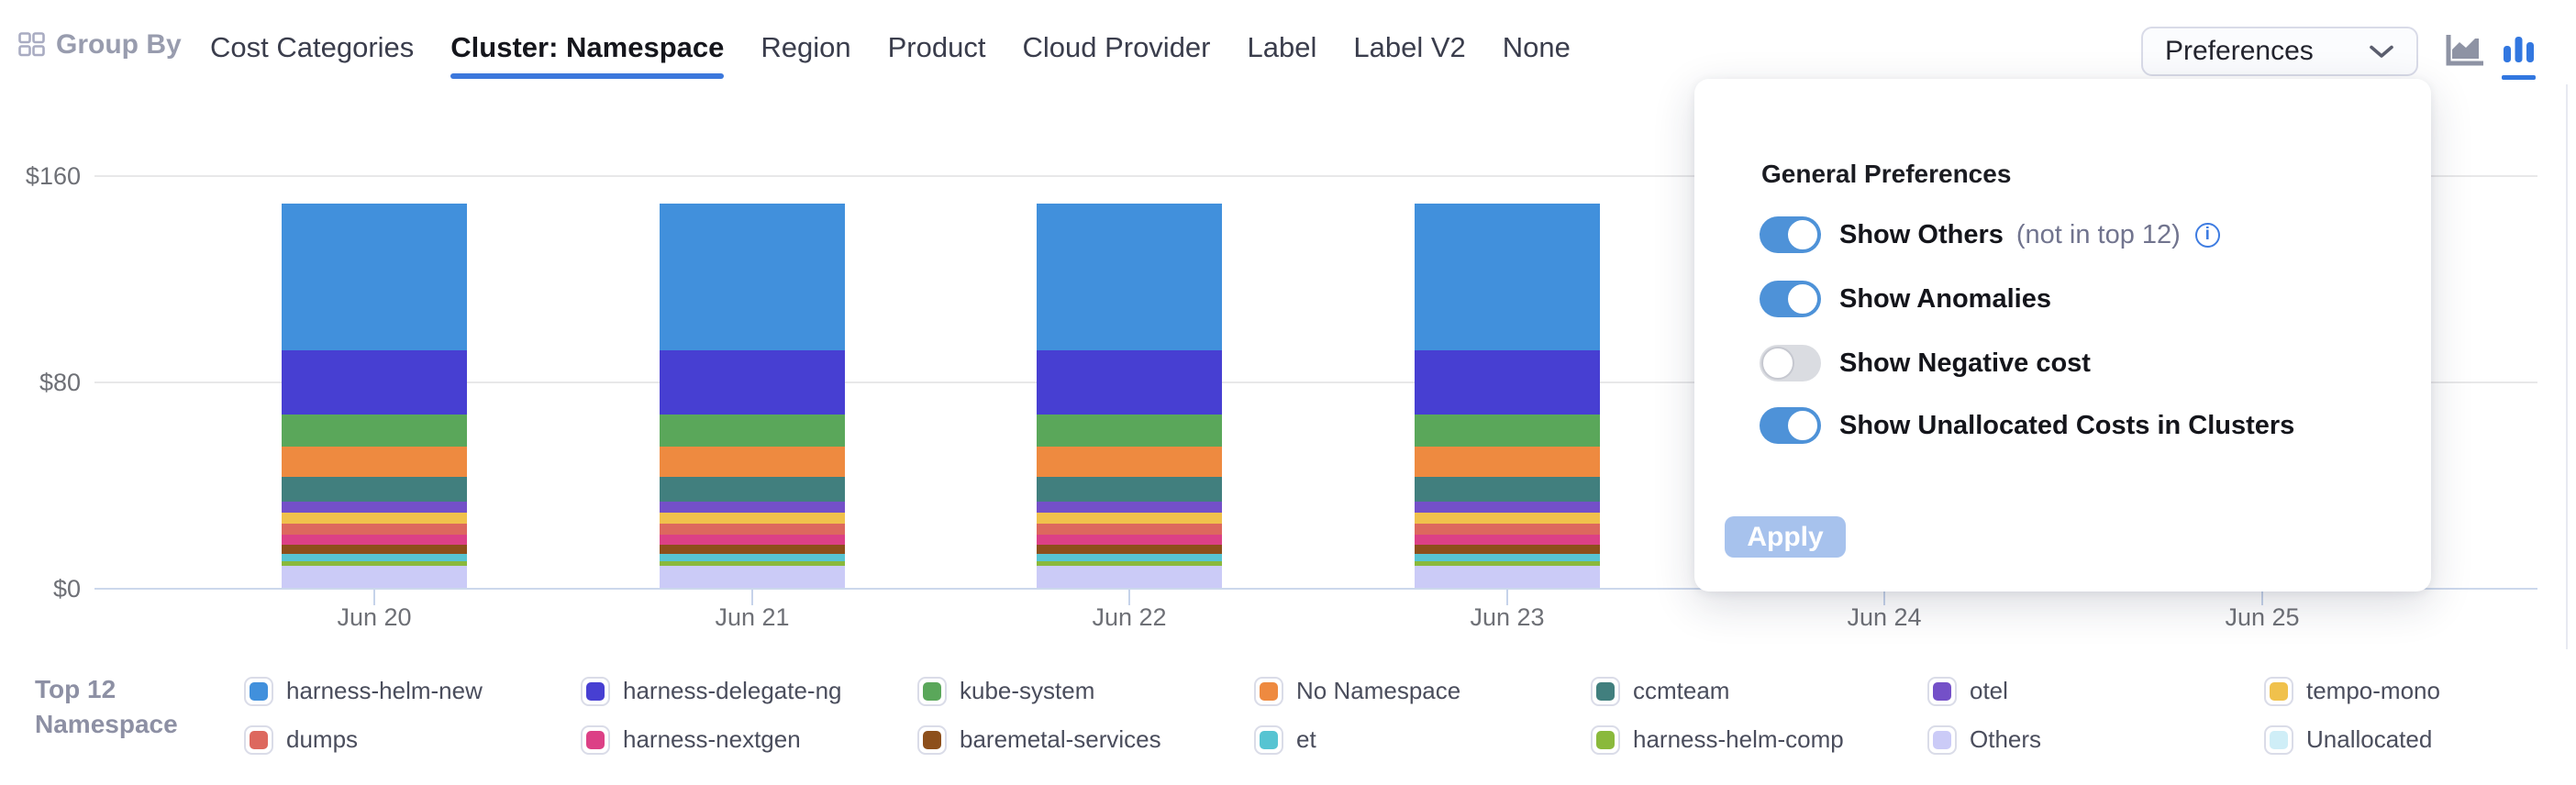 Image resolution: width=2576 pixels, height=785 pixels. Describe the element at coordinates (1422, 691) in the screenshot. I see `legend-item-no-namespace: No Namespace` at that location.